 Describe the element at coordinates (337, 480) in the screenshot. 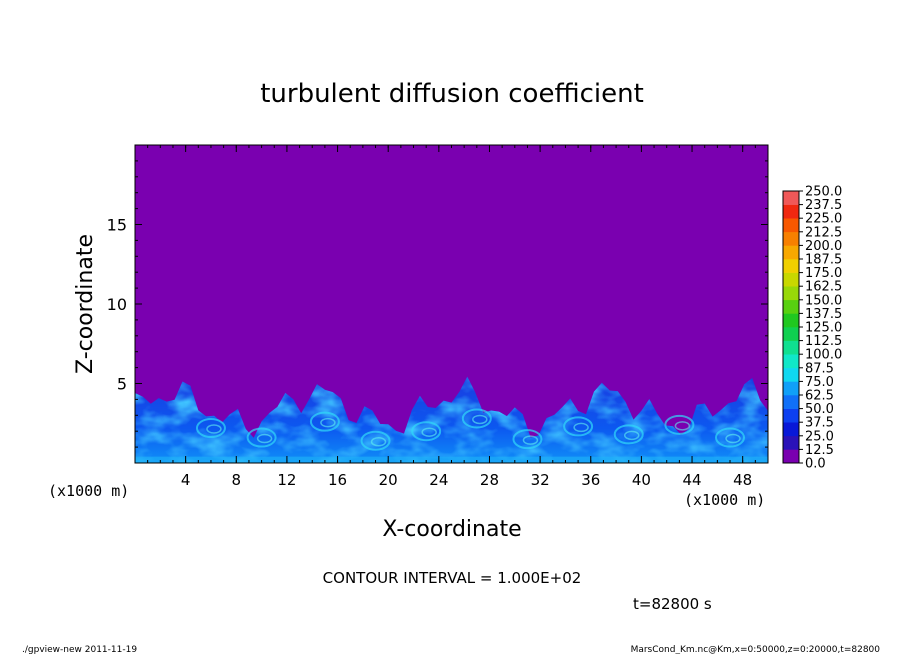

I see `x-tick-label-3: 16` at that location.